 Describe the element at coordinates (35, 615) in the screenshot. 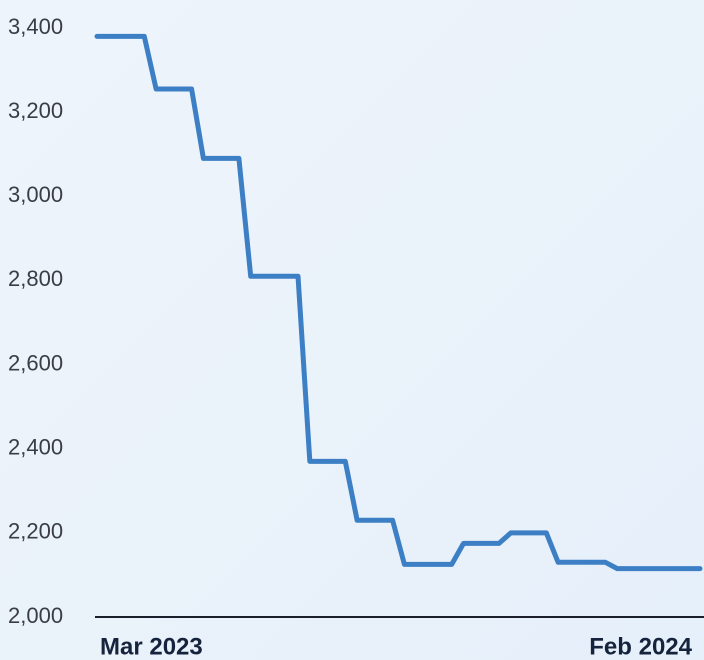

I see `y-tick-label: 2,000` at that location.